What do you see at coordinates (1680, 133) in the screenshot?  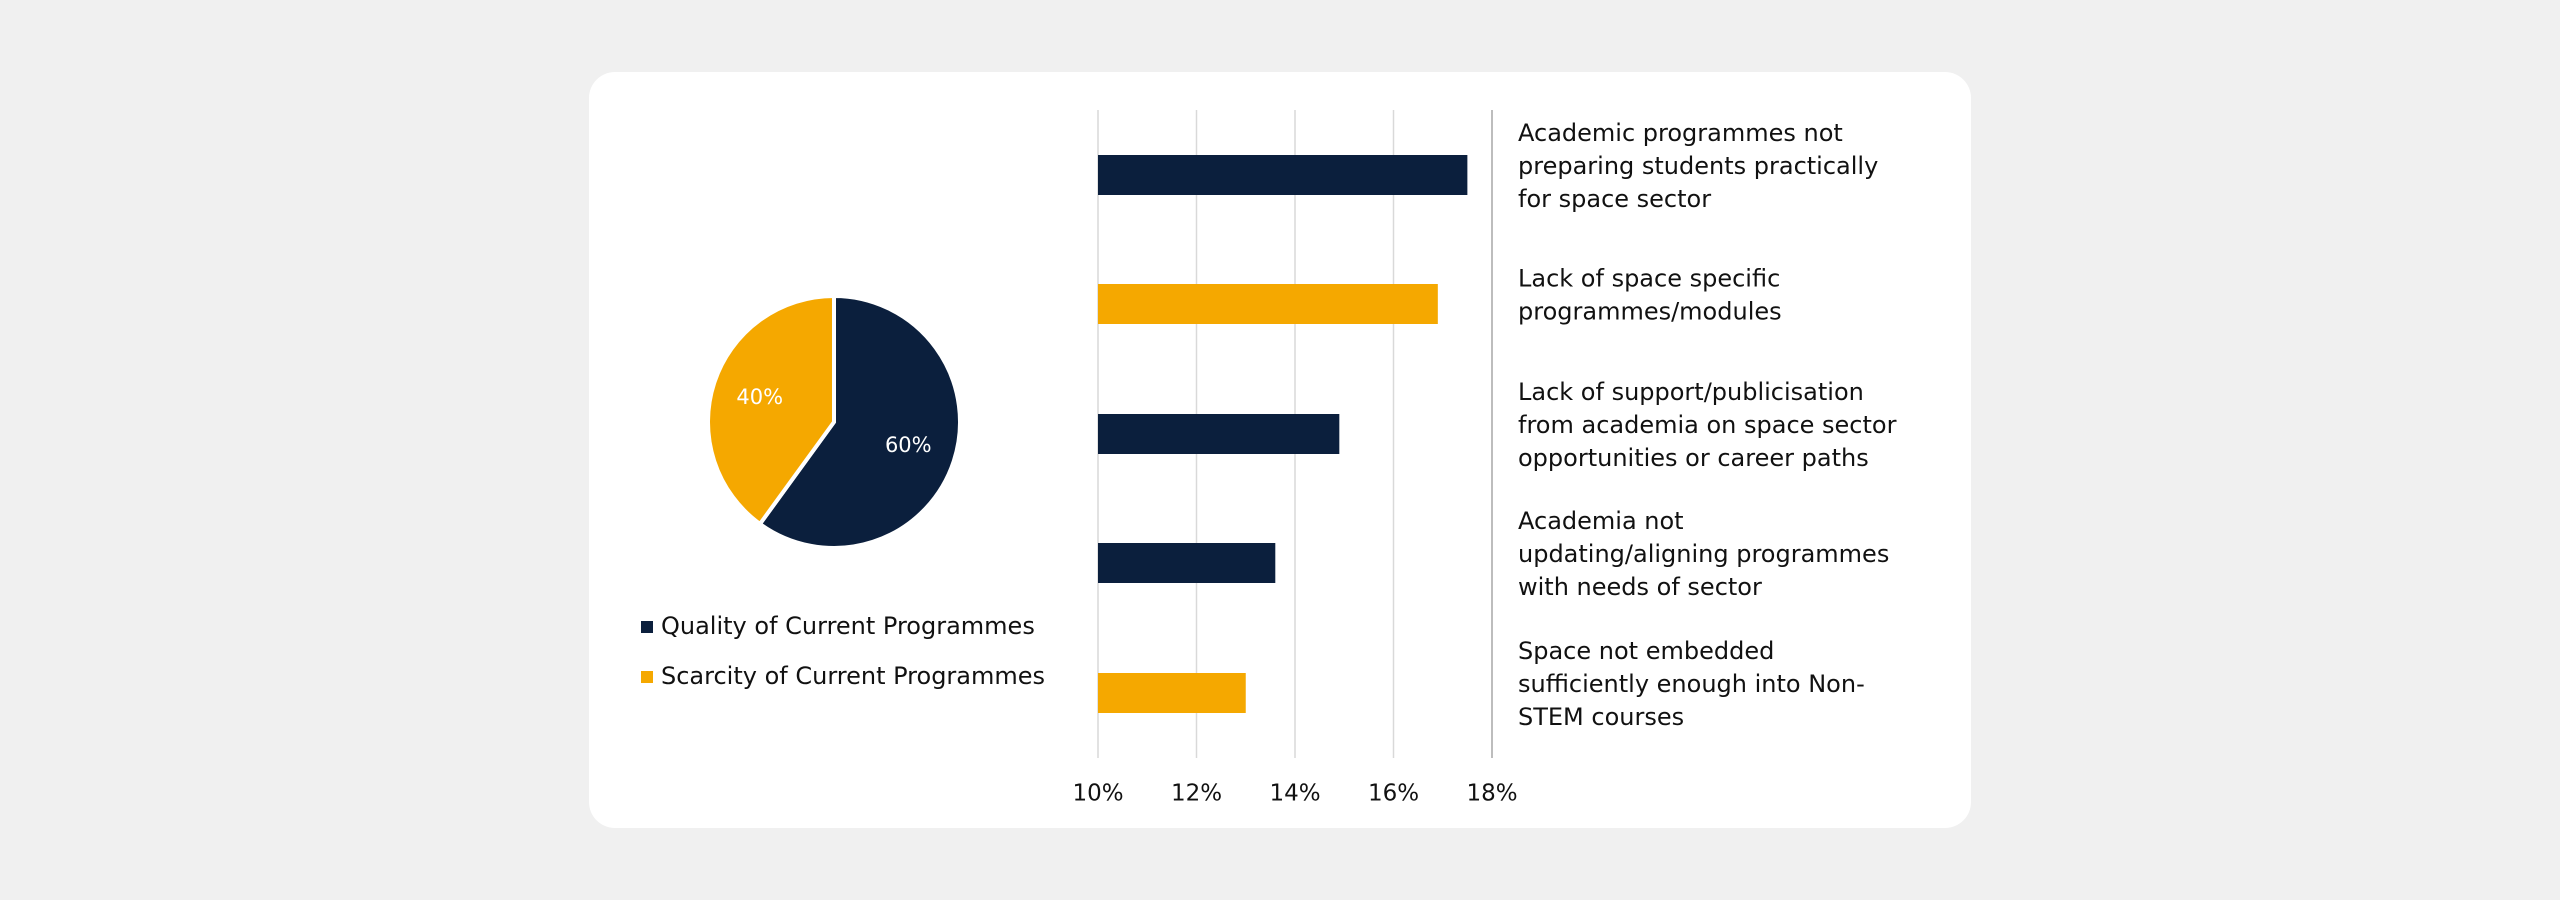 I see `category-label-1-line-1: Academic programmes not` at bounding box center [1680, 133].